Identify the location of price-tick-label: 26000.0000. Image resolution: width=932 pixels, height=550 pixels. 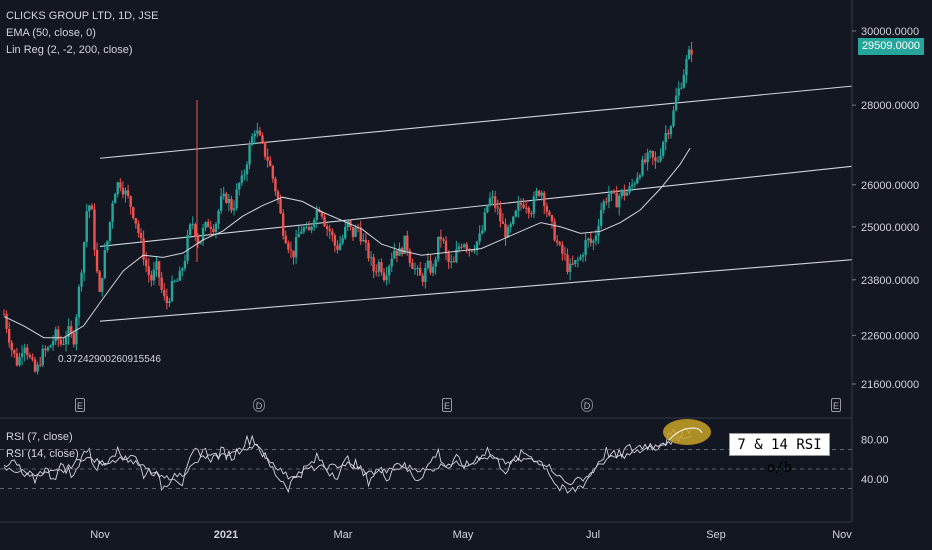
(890, 186).